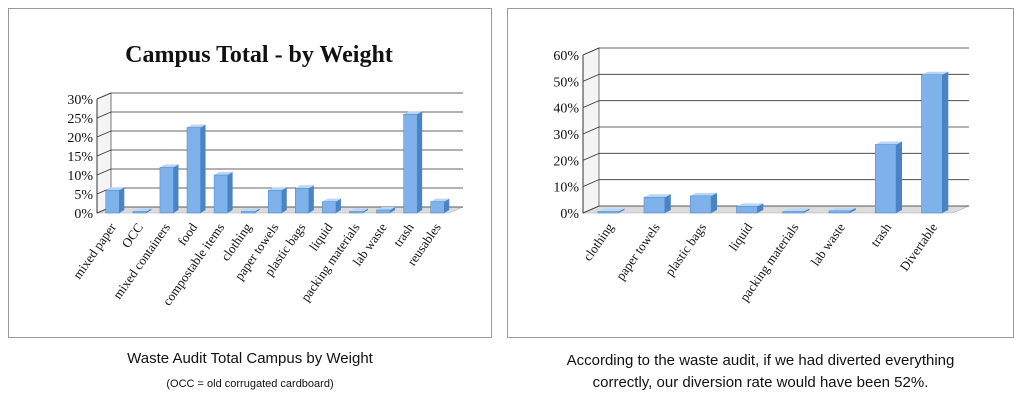  What do you see at coordinates (569, 214) in the screenshot?
I see `right-chart-ytick-label: 0%` at bounding box center [569, 214].